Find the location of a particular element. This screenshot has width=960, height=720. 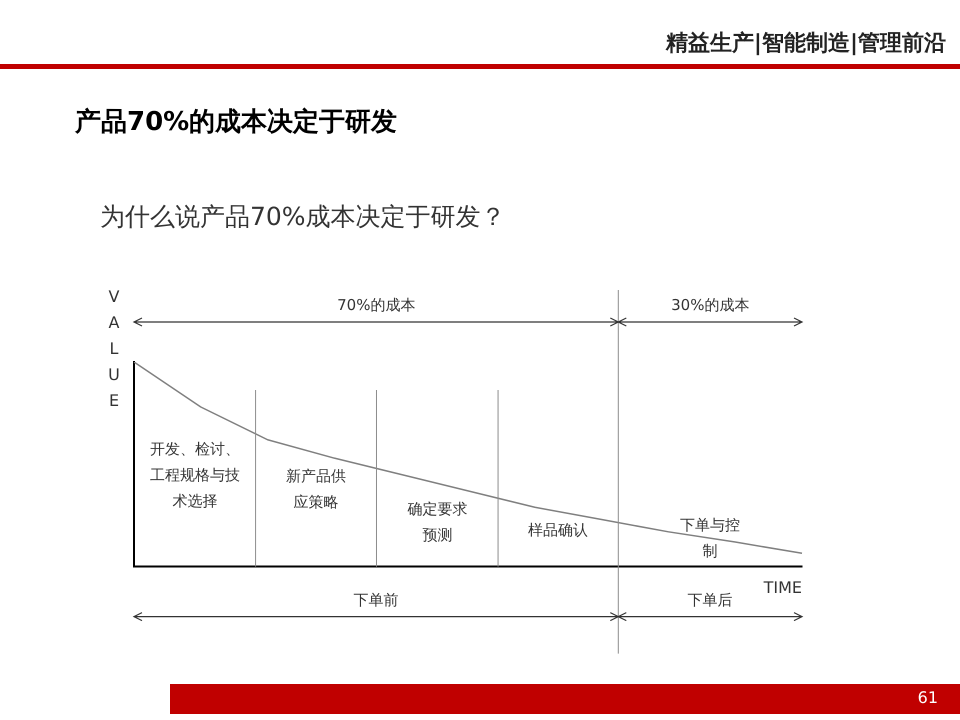

chart-subtitle: 为什么说产品70%成本决定于研发？ is located at coordinates (303, 217).